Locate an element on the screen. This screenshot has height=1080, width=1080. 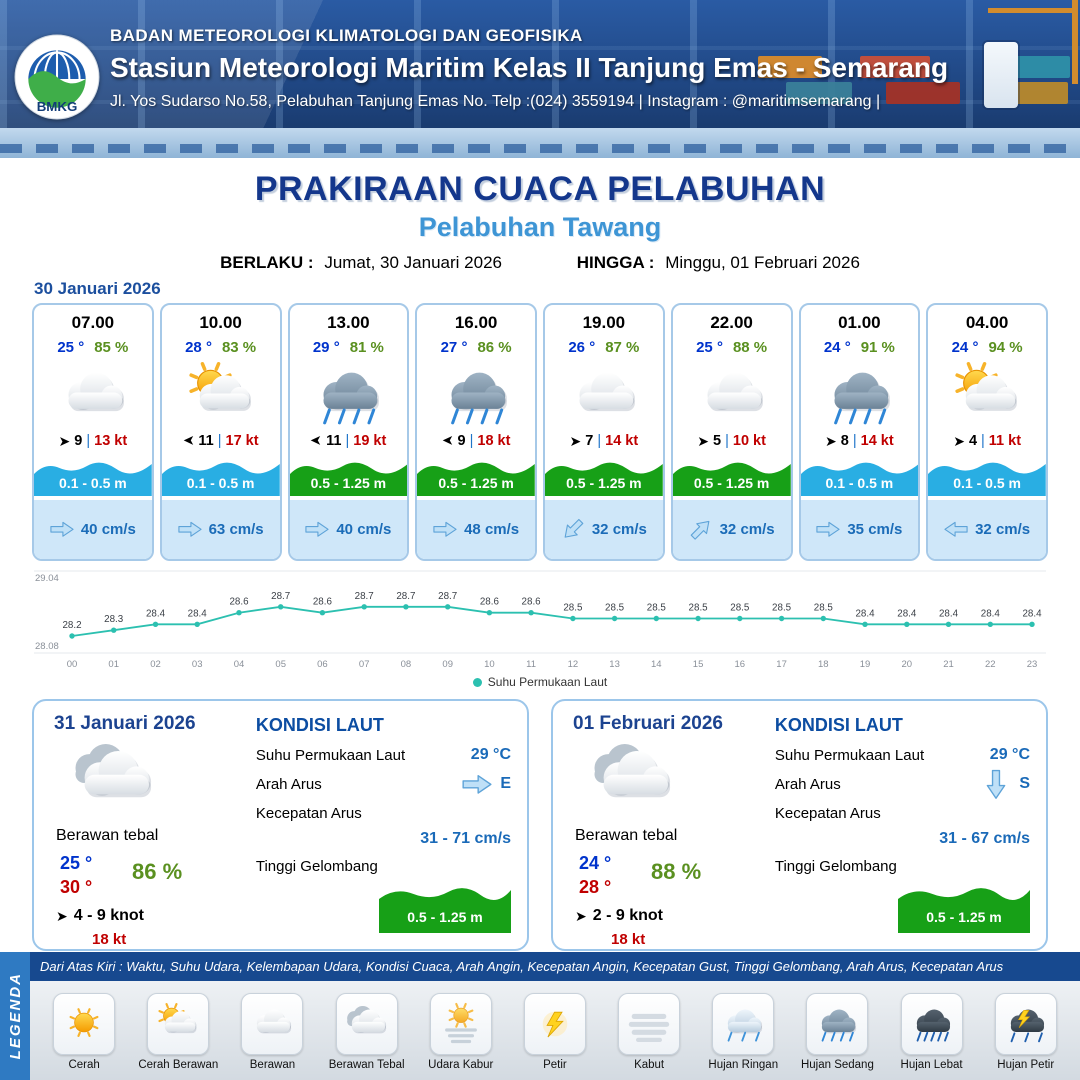
hingga-value: Minggu, 01 Februari 2026 is located at coordinates (762, 262).